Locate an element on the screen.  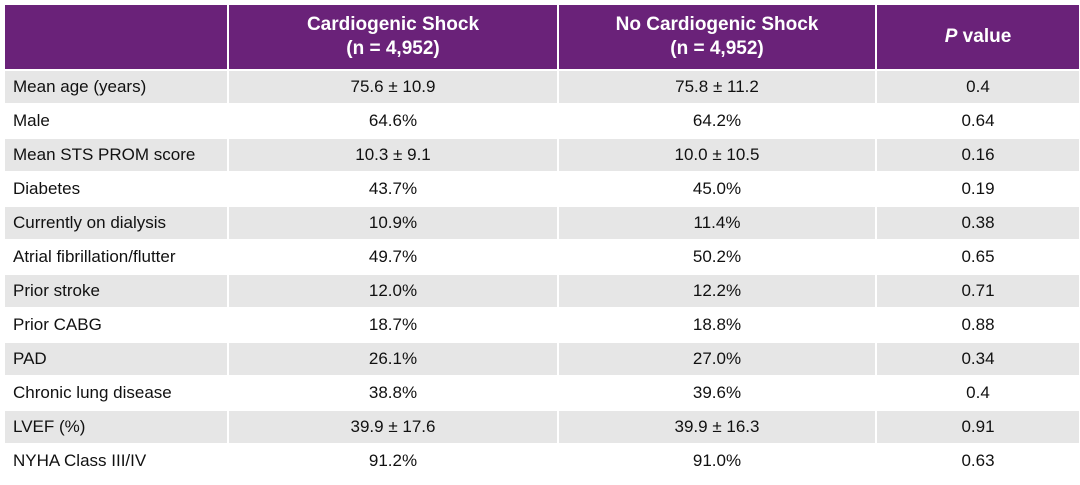
no-cardiogenic-shock-value: 12.2% is located at coordinates (717, 290).